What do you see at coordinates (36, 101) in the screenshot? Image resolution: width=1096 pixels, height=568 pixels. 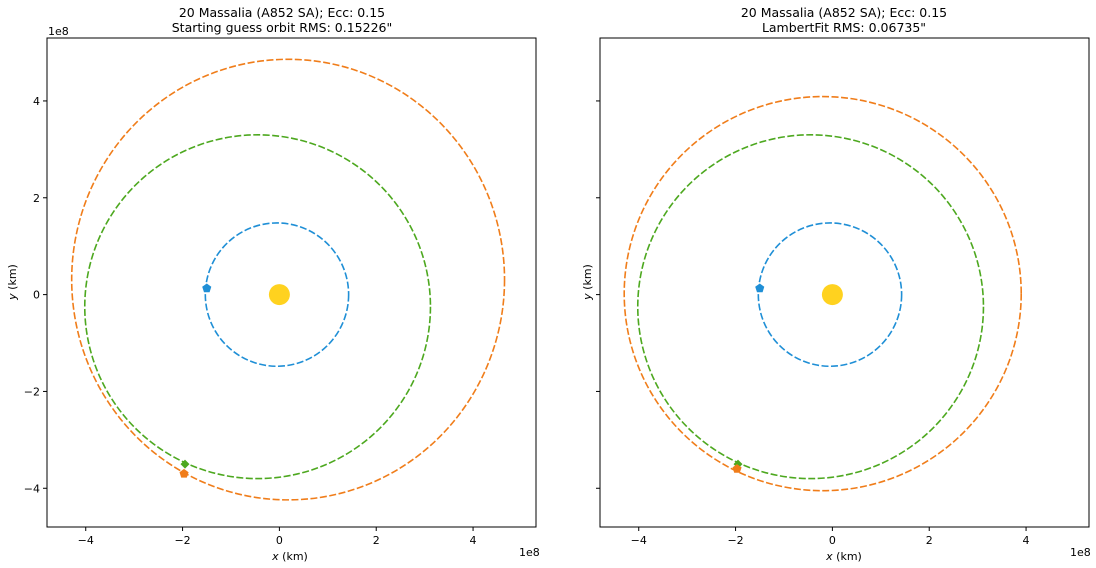 I see `y-tick-label: 4` at bounding box center [36, 101].